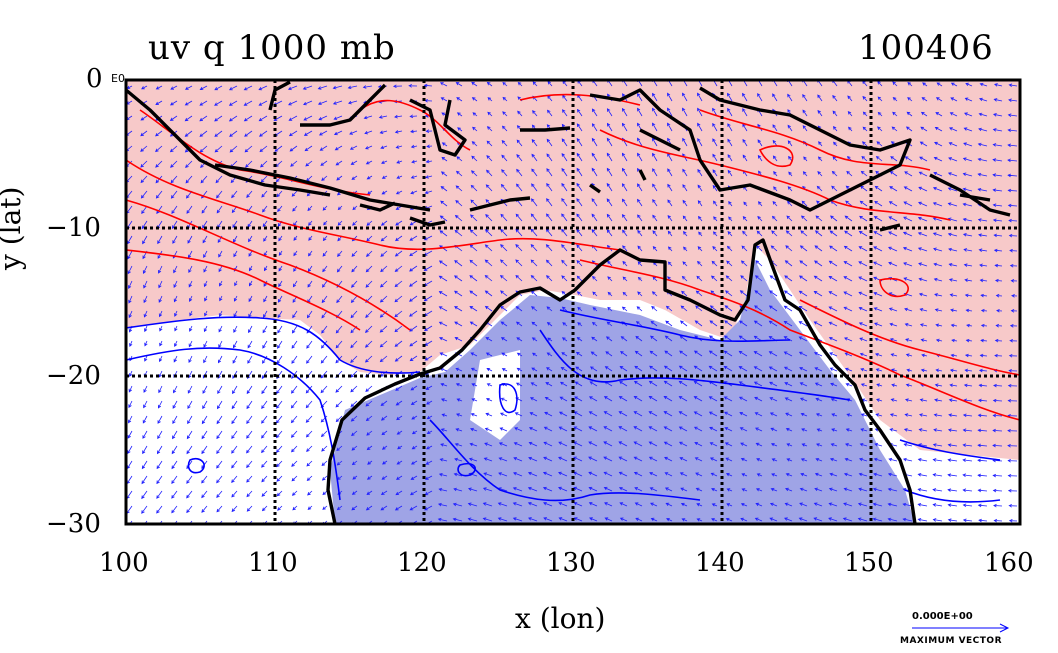 This screenshot has height=653, width=1058. I want to click on vector-scale-value: 0.000E+00, so click(942, 616).